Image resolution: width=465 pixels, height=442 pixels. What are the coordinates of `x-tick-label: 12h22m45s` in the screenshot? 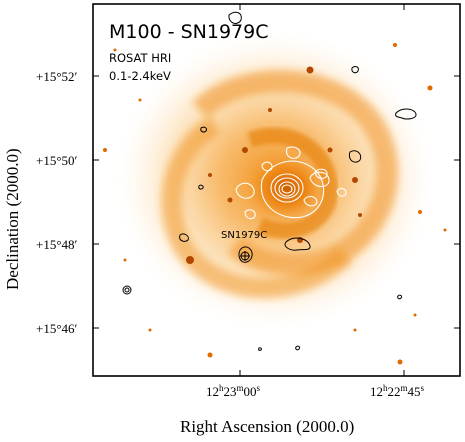 It's located at (397, 391).